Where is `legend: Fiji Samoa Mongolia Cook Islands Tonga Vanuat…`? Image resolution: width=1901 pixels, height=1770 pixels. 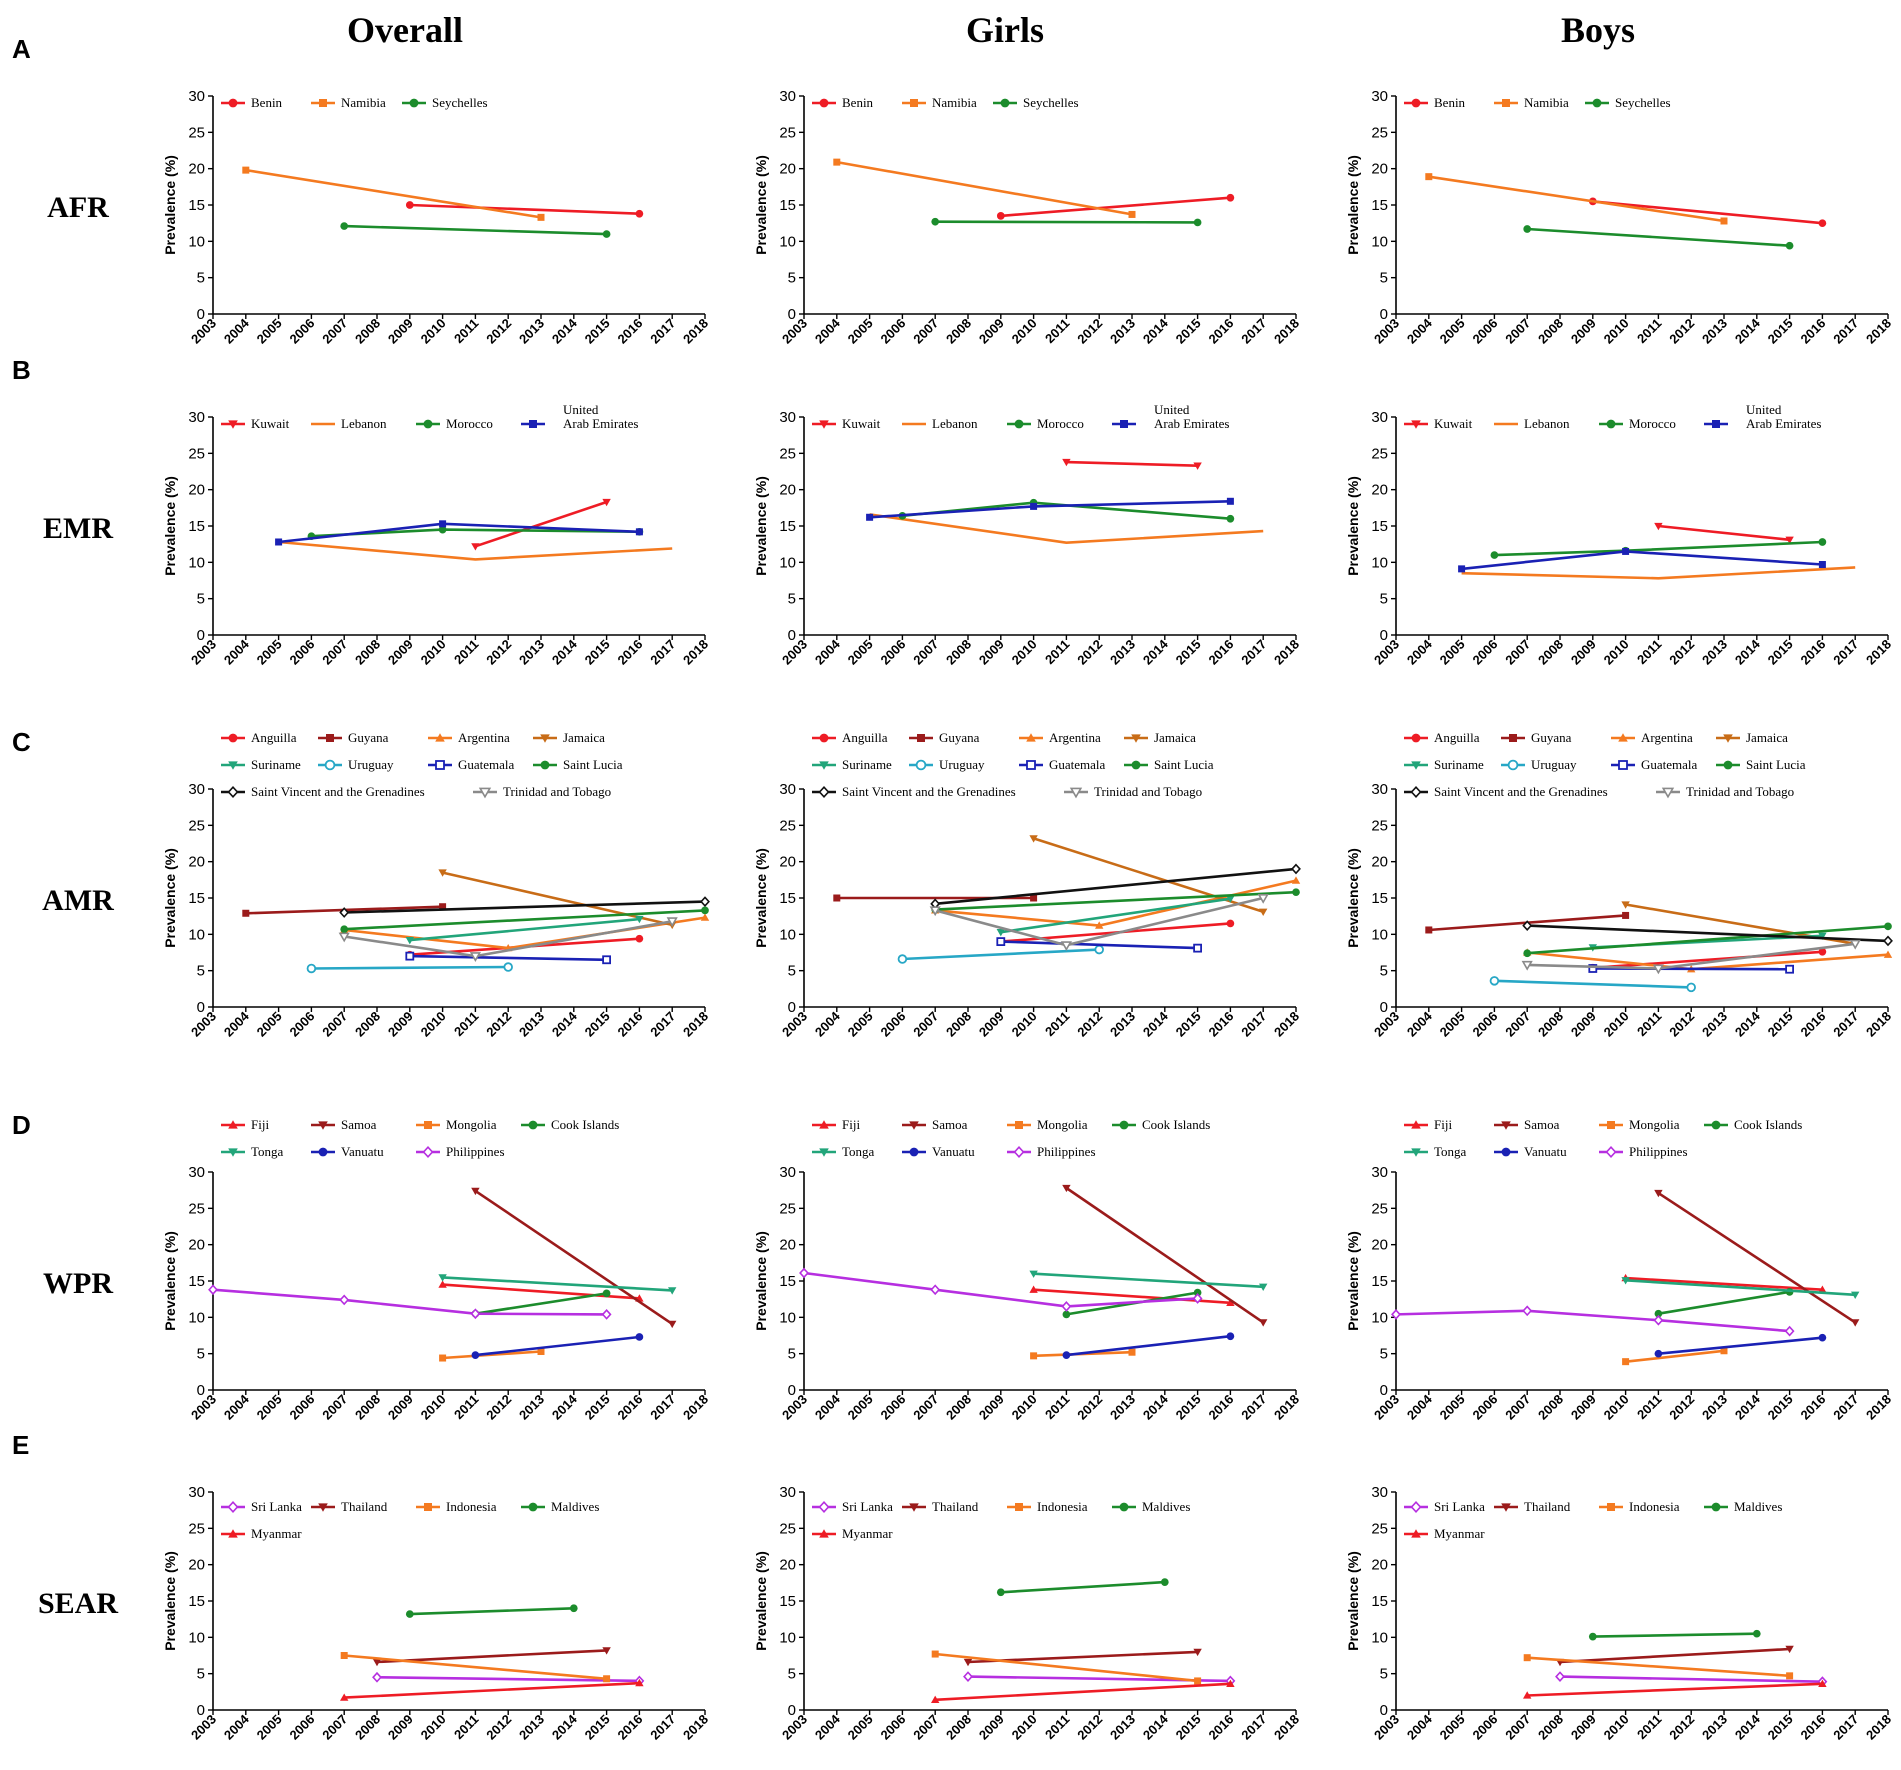
legend: Fiji Samoa Mongolia Cook Islands Tonga Vanuat… is located at coordinates (420, 1138).